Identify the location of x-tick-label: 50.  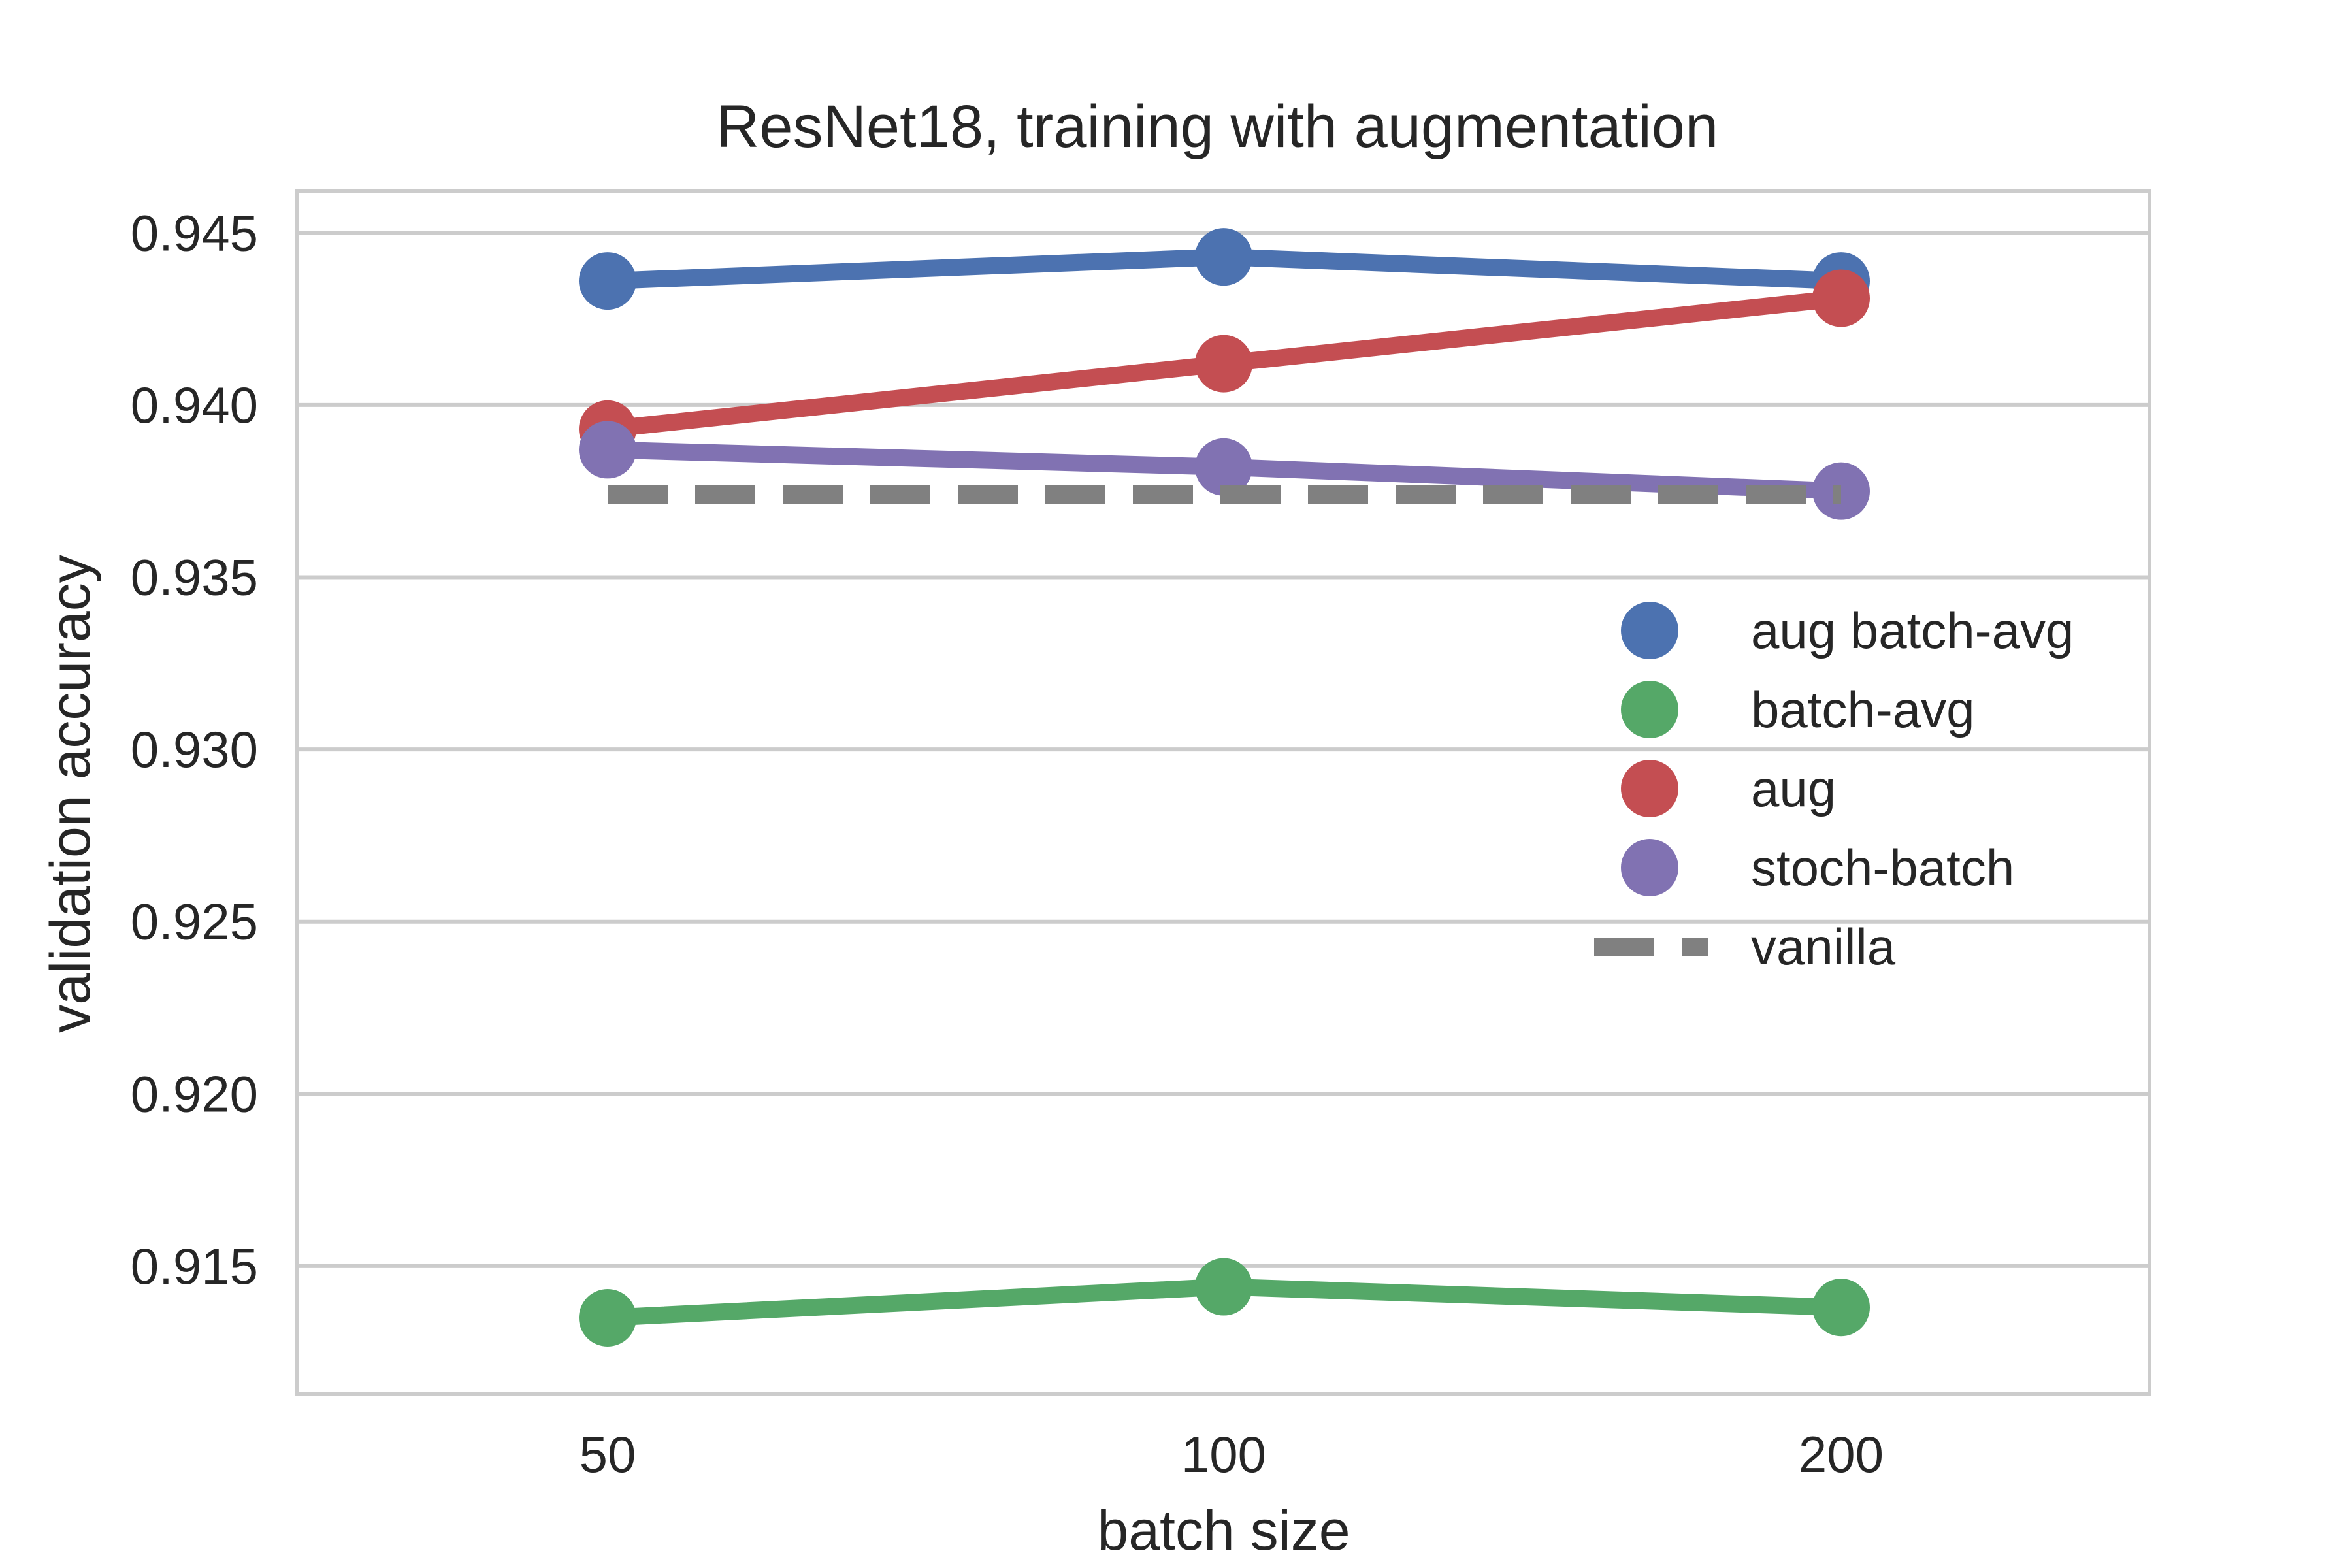
(608, 1454).